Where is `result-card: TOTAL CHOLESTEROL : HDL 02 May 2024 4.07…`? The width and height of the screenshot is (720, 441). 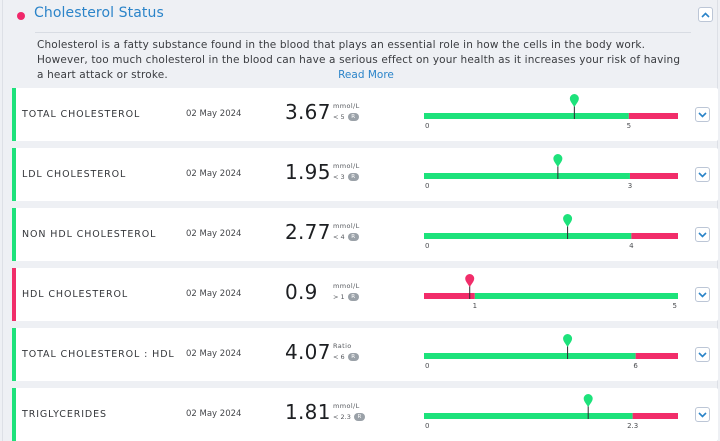 result-card: TOTAL CHOLESTEROL : HDL 02 May 2024 4.07… is located at coordinates (365, 354).